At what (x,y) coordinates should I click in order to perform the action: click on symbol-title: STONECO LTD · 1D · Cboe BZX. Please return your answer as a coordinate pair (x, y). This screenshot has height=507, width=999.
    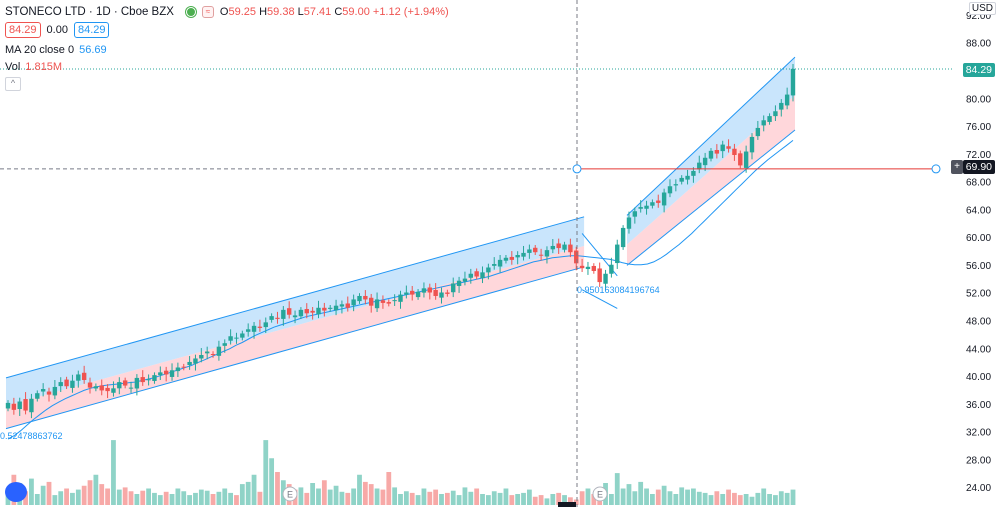
    Looking at the image, I should click on (89, 11).